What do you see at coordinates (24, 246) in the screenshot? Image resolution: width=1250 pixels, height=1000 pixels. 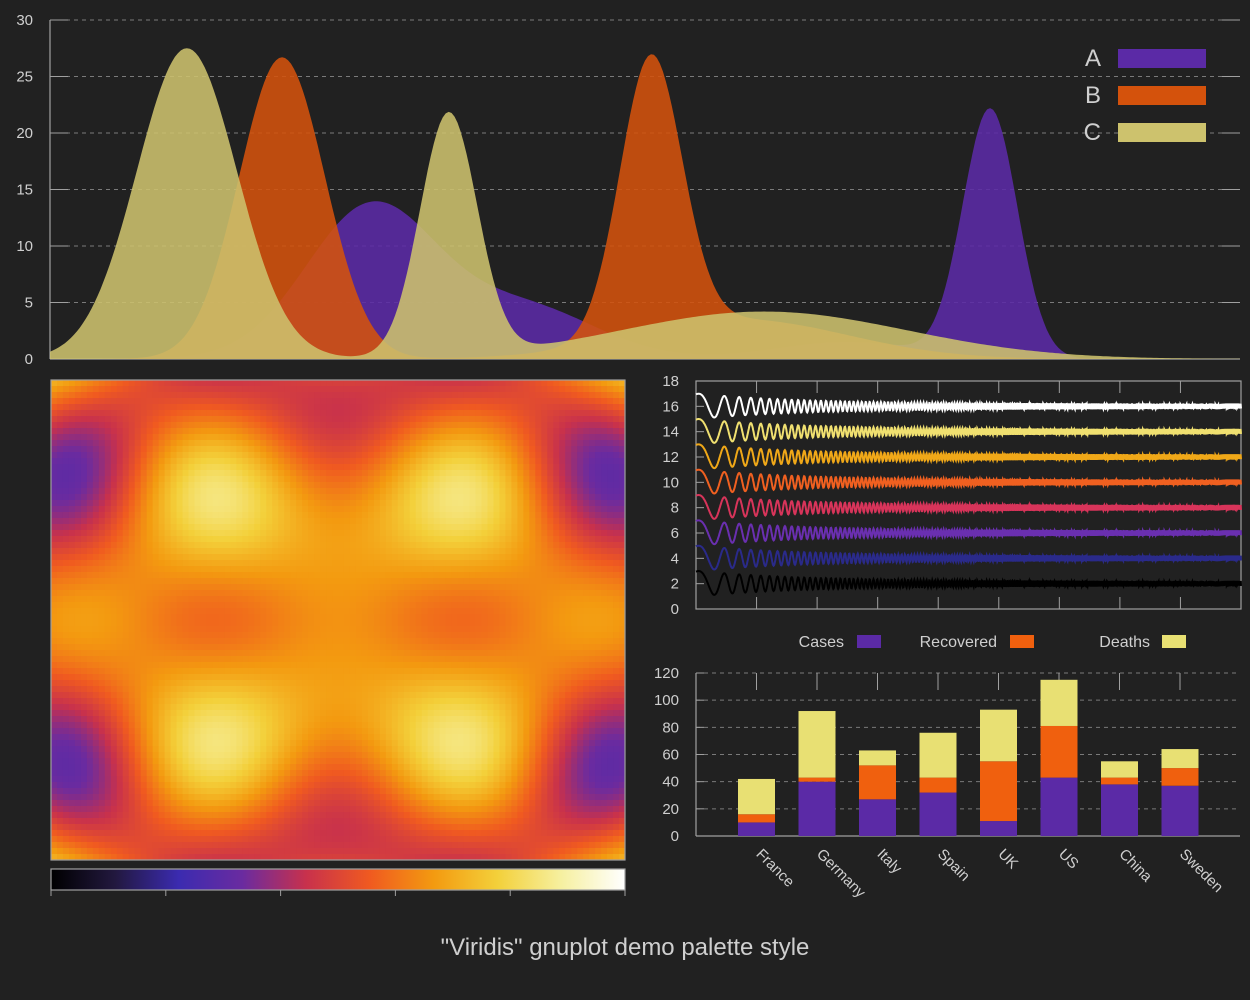 I see `y-tick-label: 10` at bounding box center [24, 246].